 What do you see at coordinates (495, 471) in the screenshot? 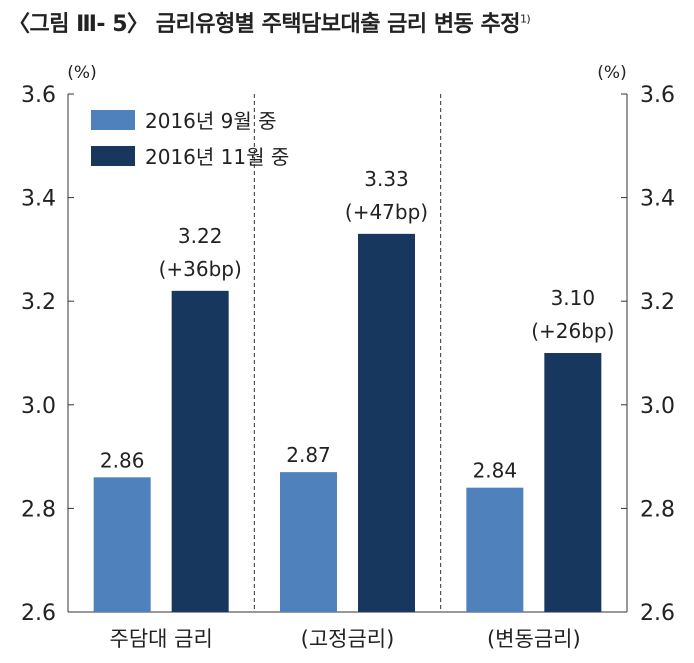
I see `data-label: 2.84` at bounding box center [495, 471].